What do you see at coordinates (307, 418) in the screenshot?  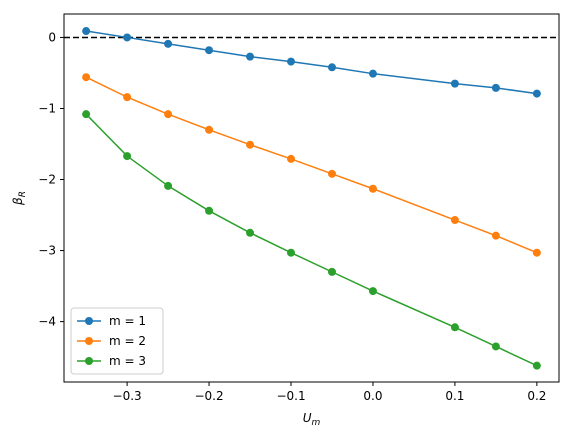 I see `x-axis-label-main: U` at bounding box center [307, 418].